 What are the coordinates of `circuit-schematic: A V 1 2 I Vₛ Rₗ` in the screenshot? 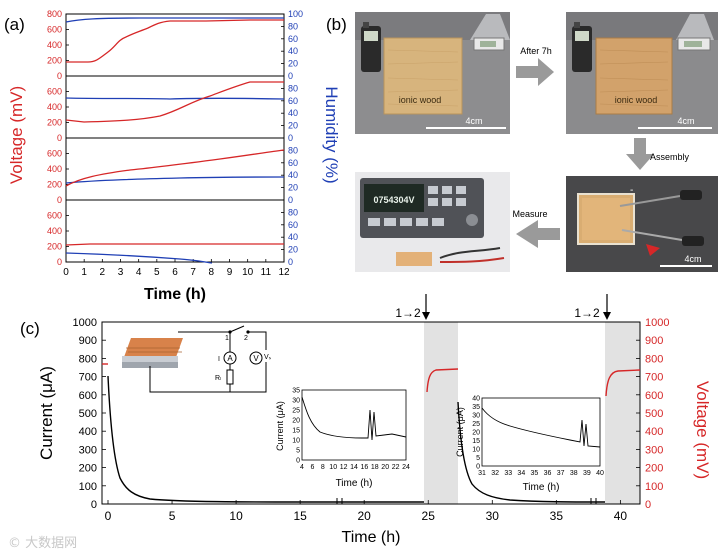 It's located at (197, 359).